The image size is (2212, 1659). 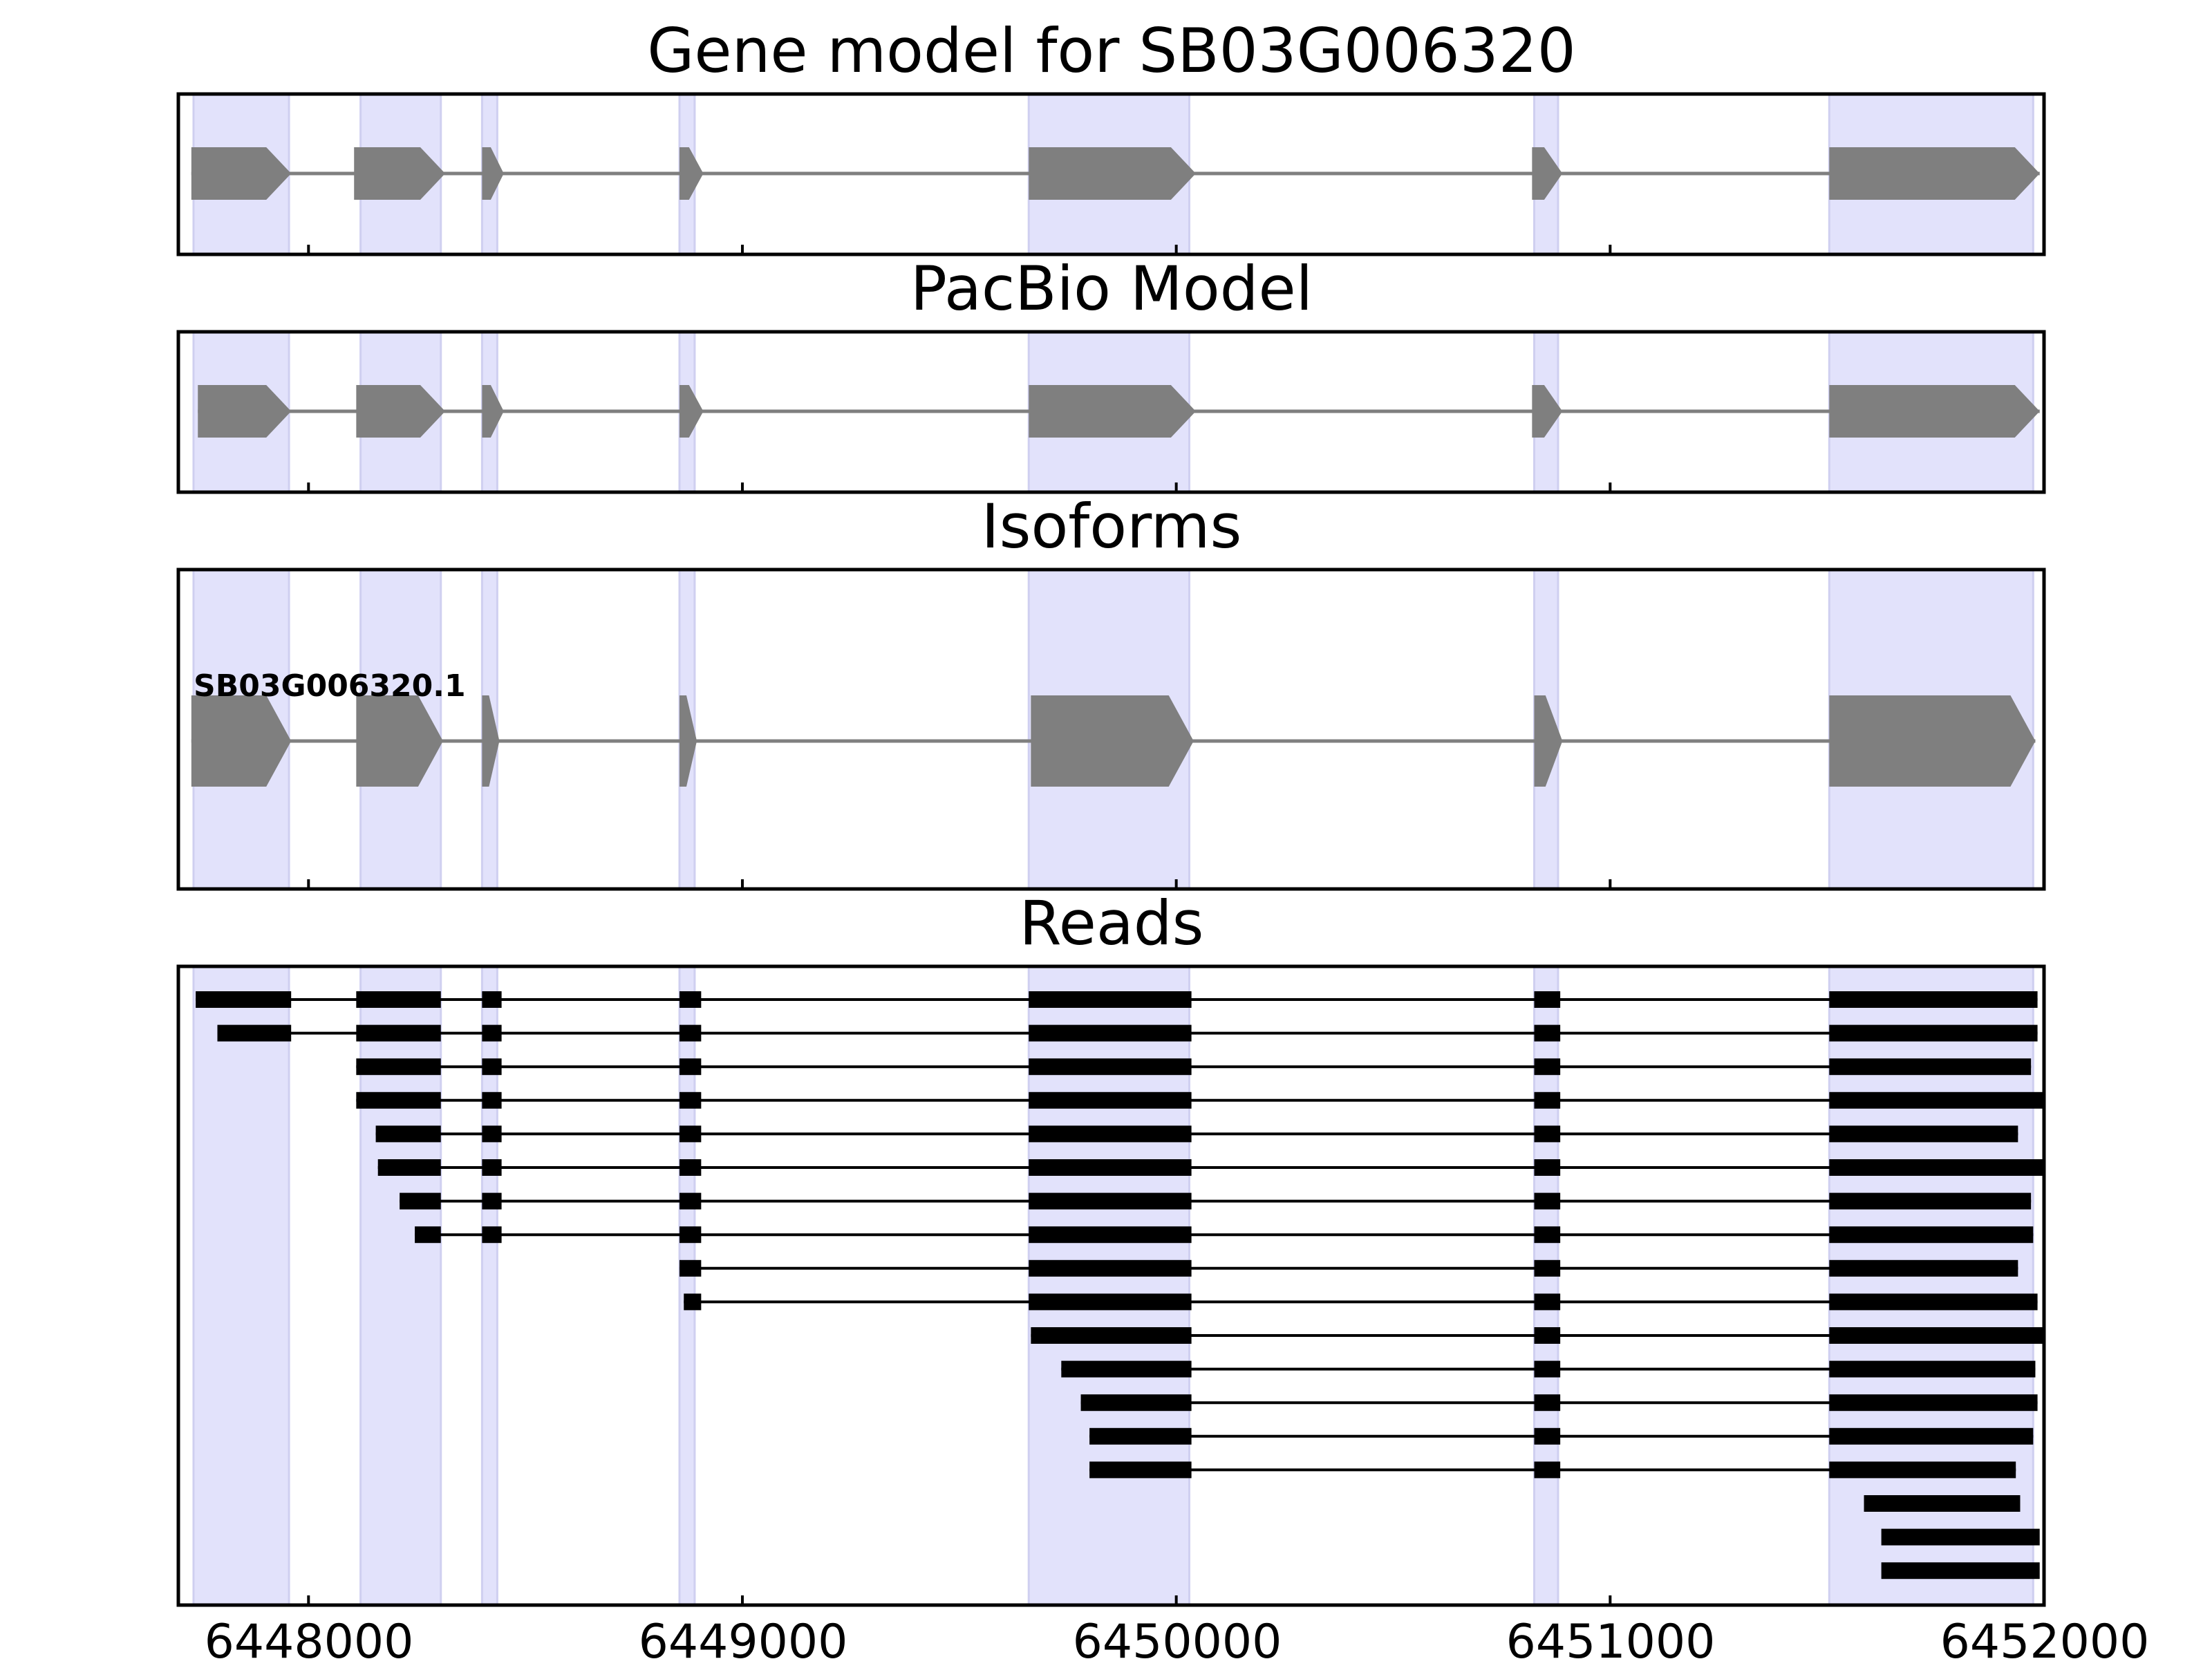 I want to click on exon-shading-band, so click(x=241, y=1285).